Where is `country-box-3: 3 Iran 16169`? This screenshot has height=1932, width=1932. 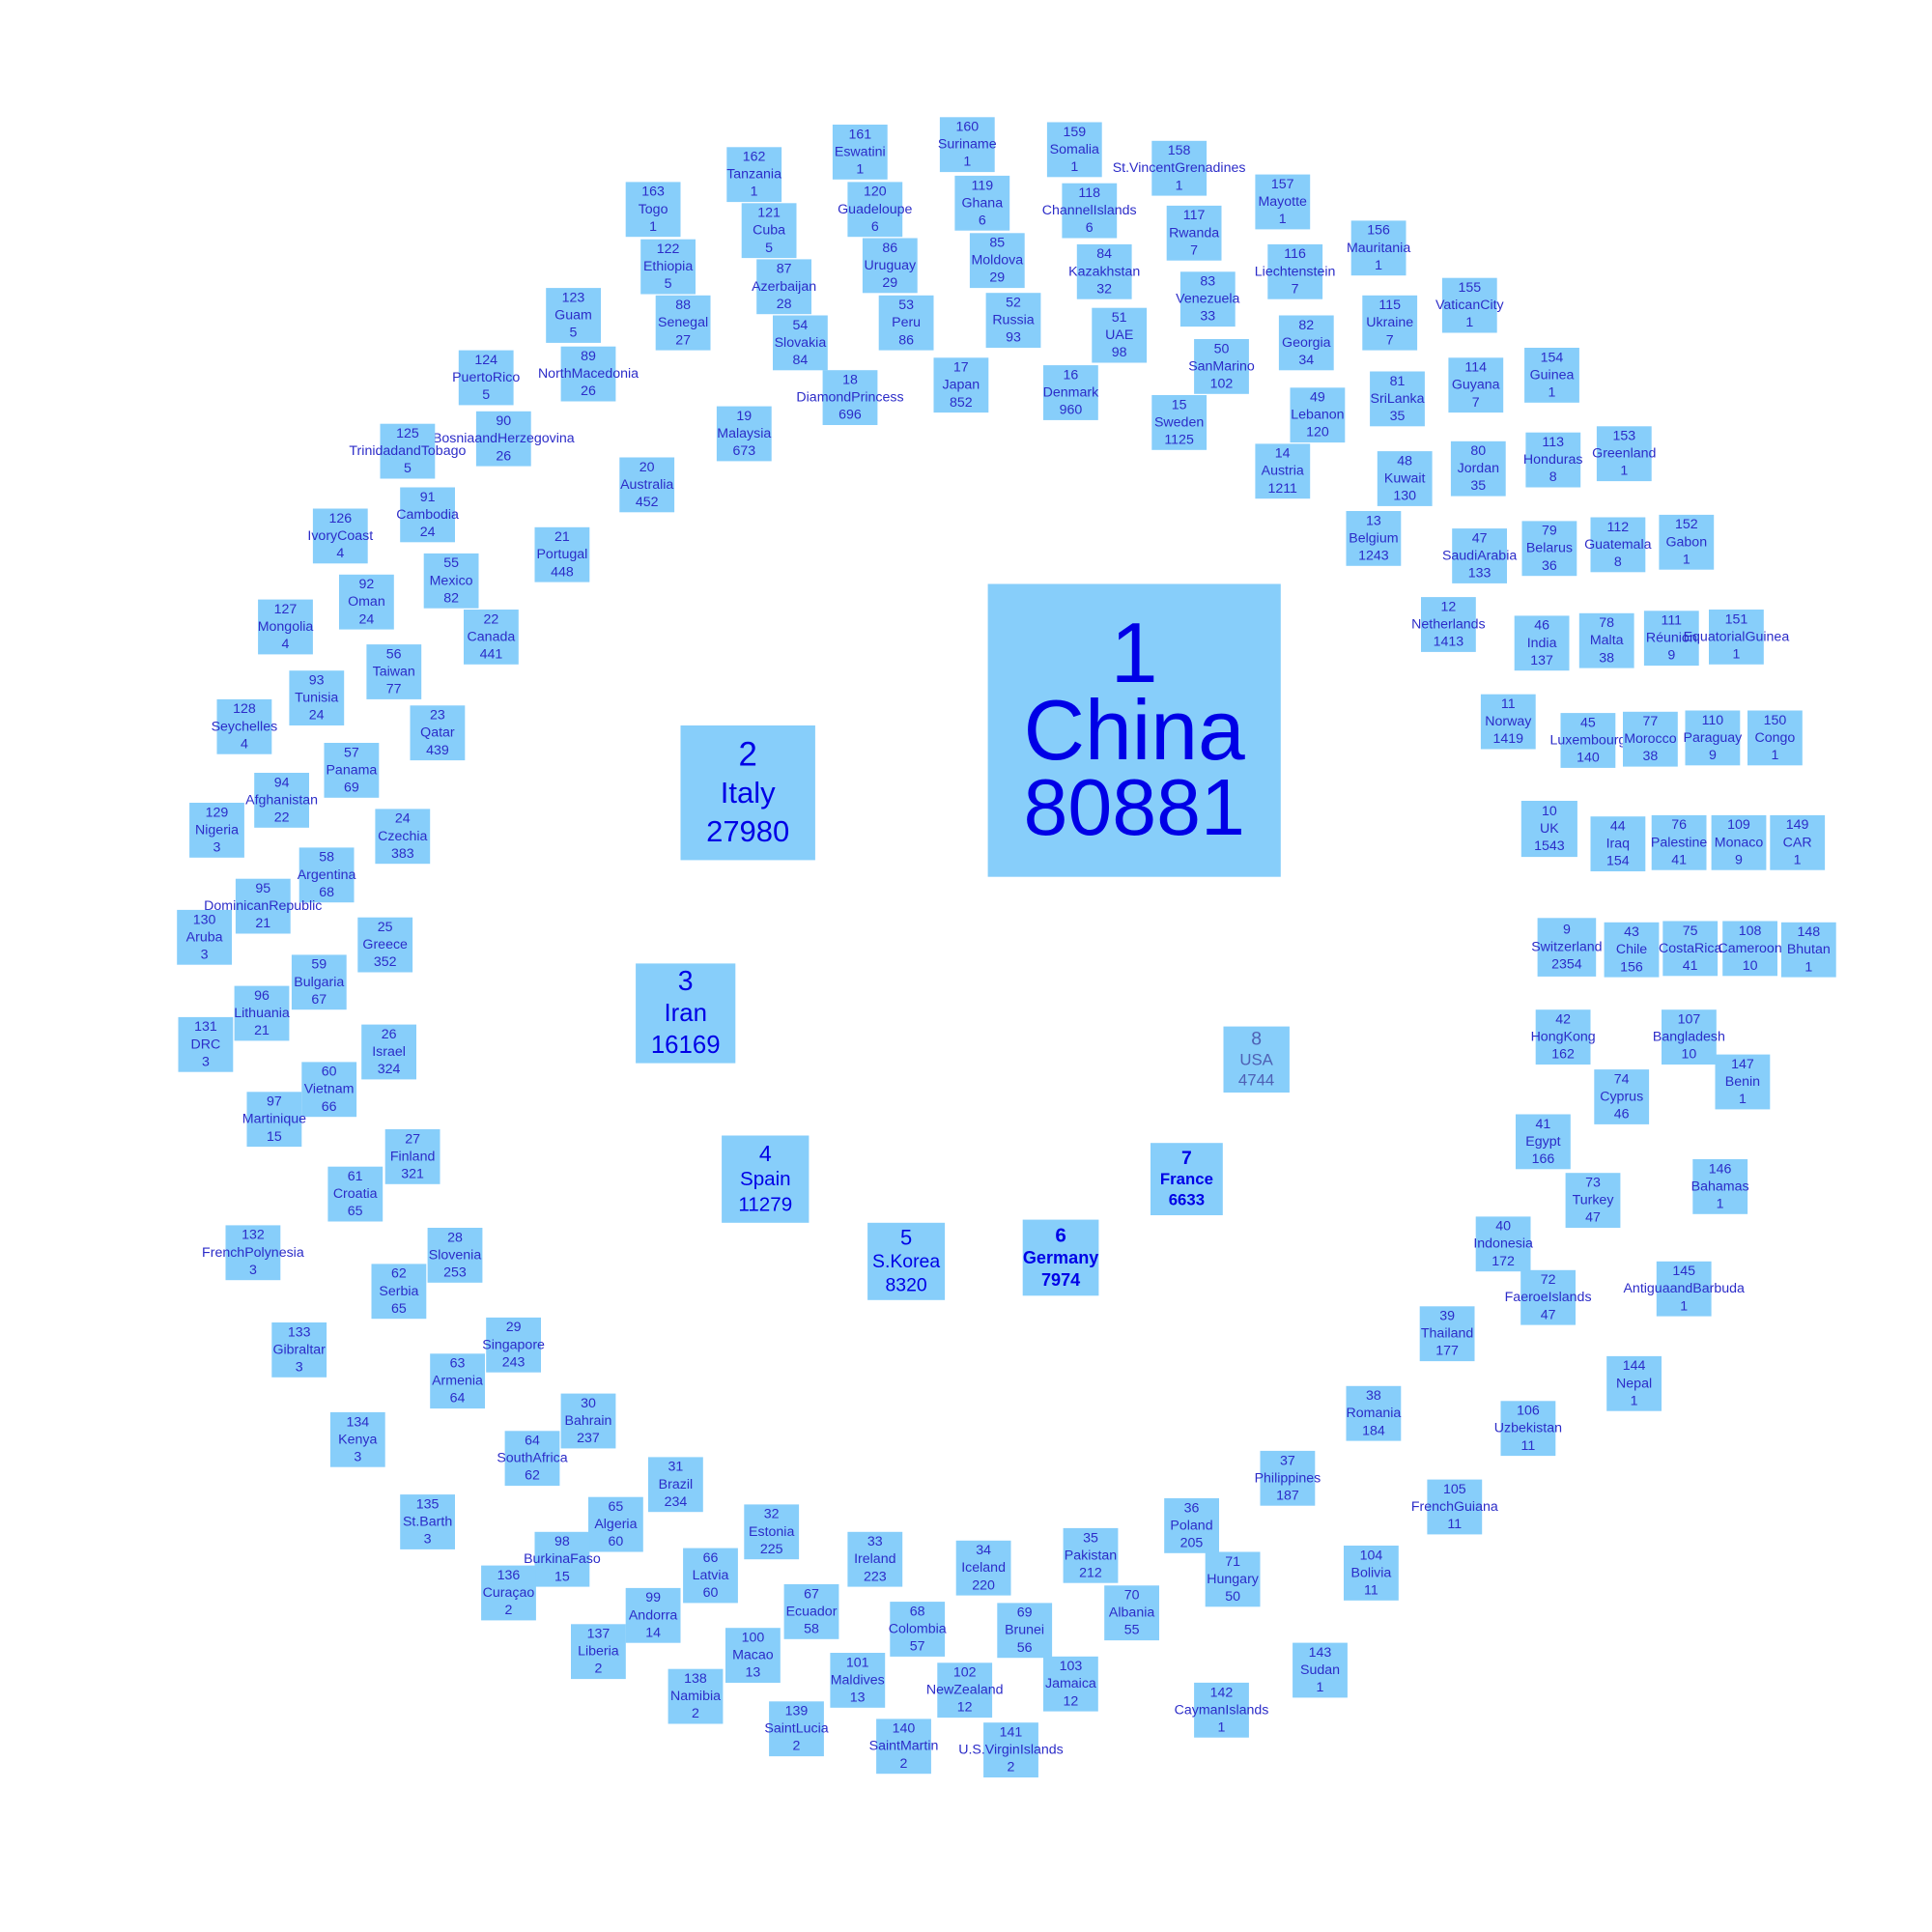
country-box-3: 3 Iran 16169 is located at coordinates (686, 1013).